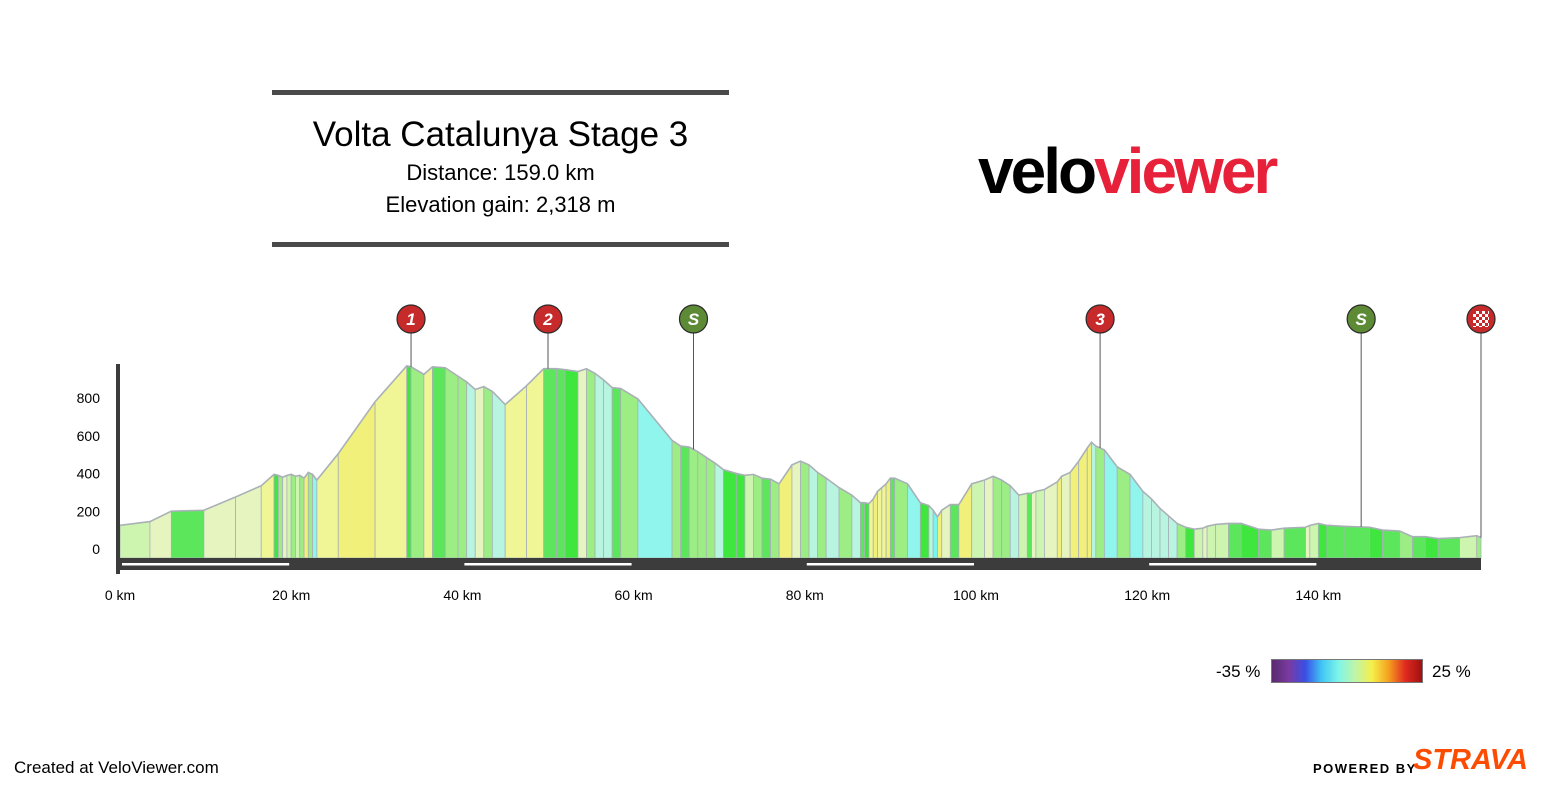 The image size is (1556, 786). What do you see at coordinates (120, 595) in the screenshot?
I see `x-tick-label: 0 km` at bounding box center [120, 595].